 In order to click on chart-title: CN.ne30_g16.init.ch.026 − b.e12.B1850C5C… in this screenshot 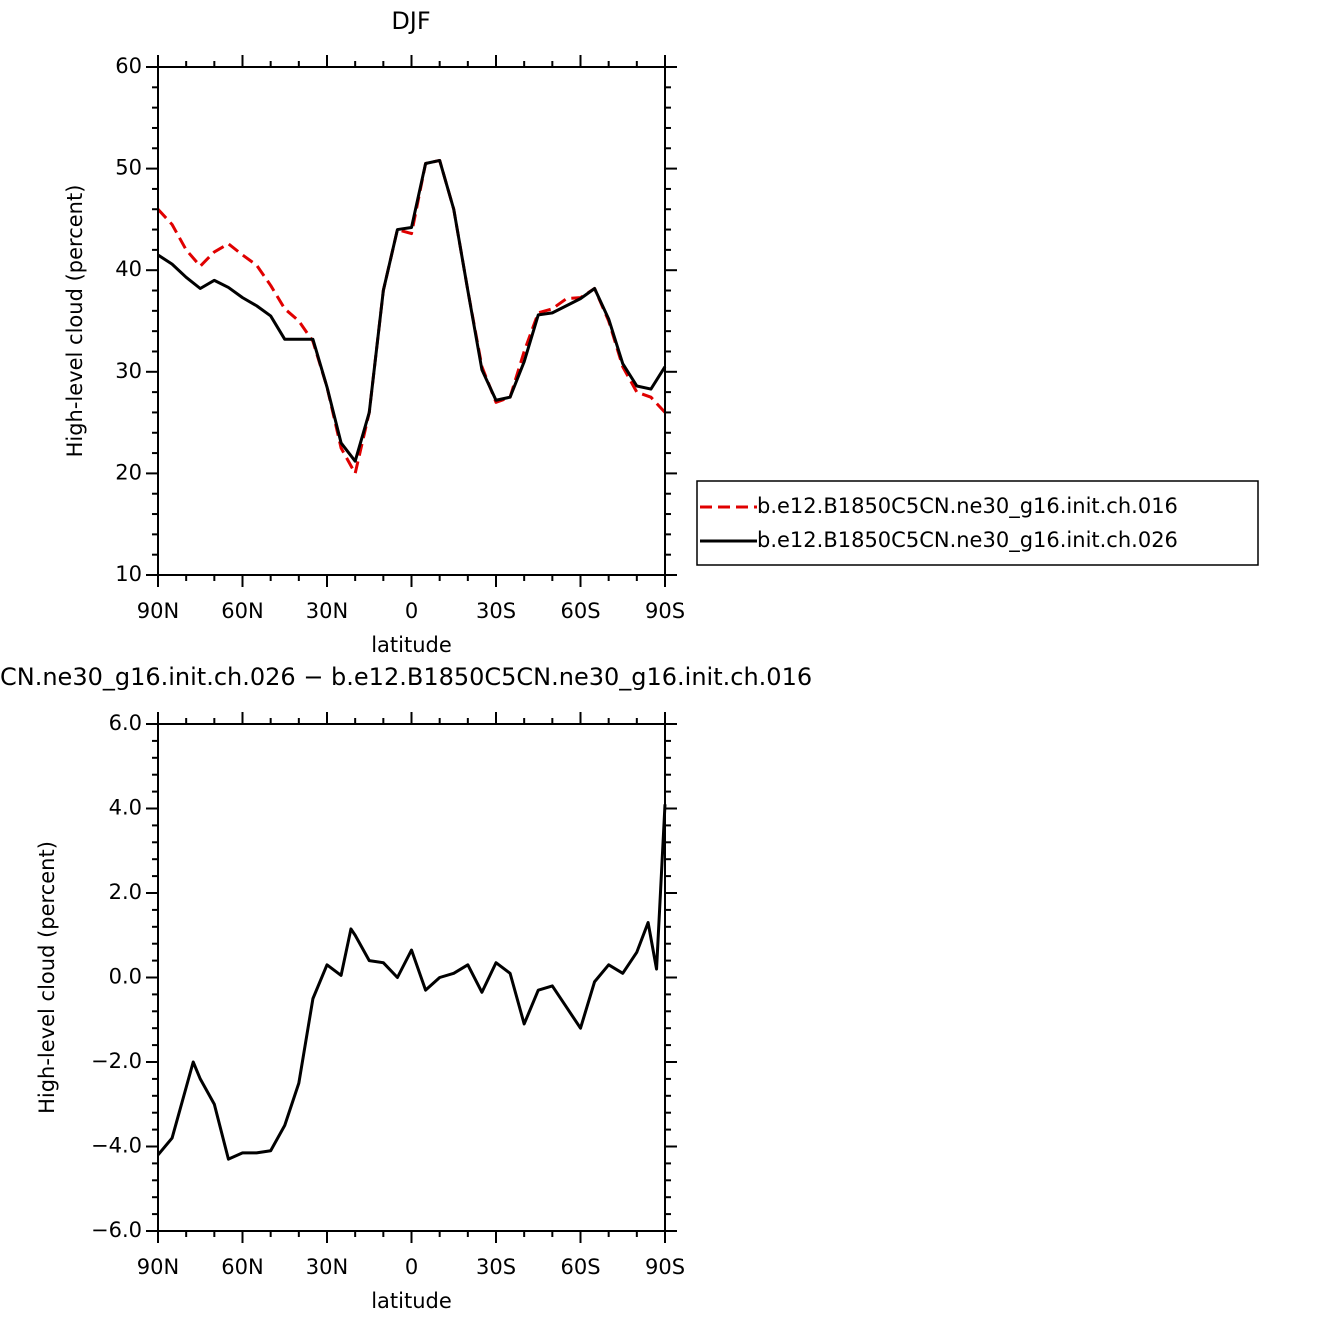, I will do `click(406, 677)`.